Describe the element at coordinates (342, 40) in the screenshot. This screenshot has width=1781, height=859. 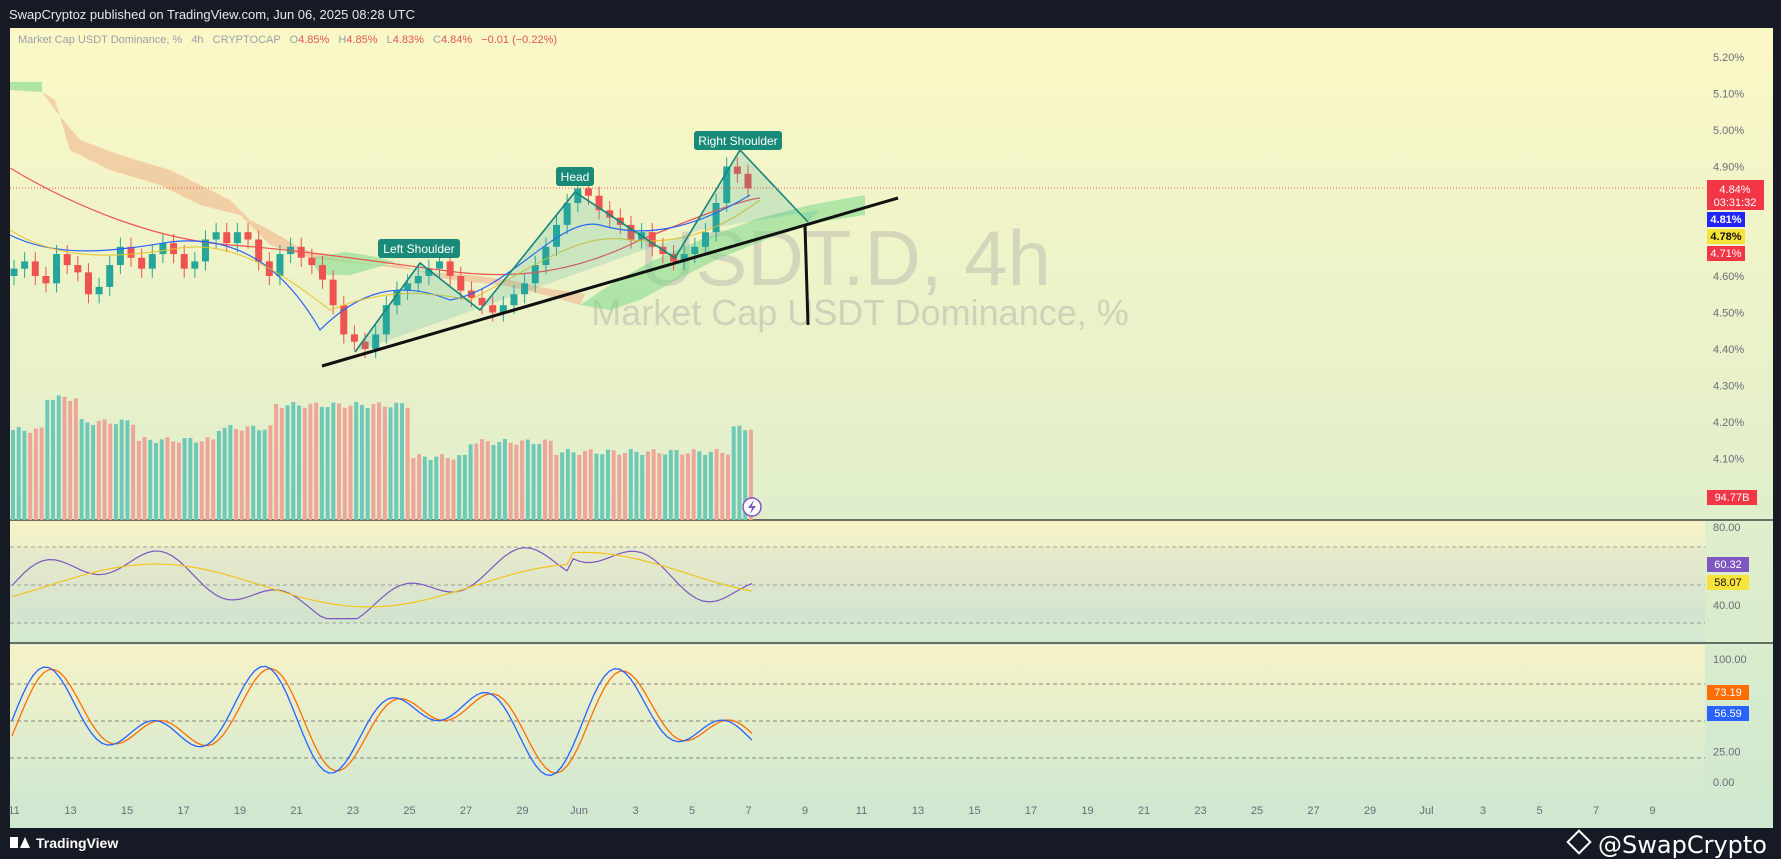
I see `high-label: H` at that location.